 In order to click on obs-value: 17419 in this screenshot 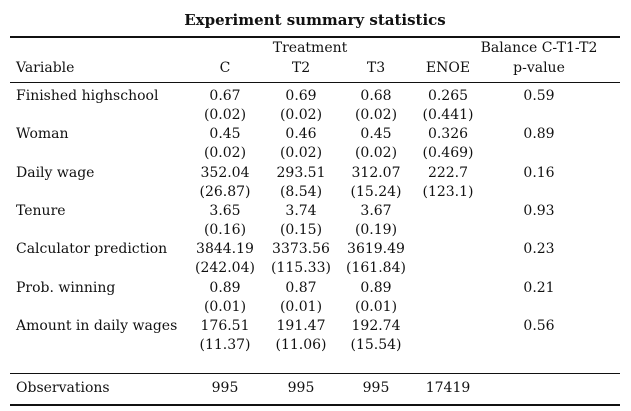, I will do `click(448, 388)`.